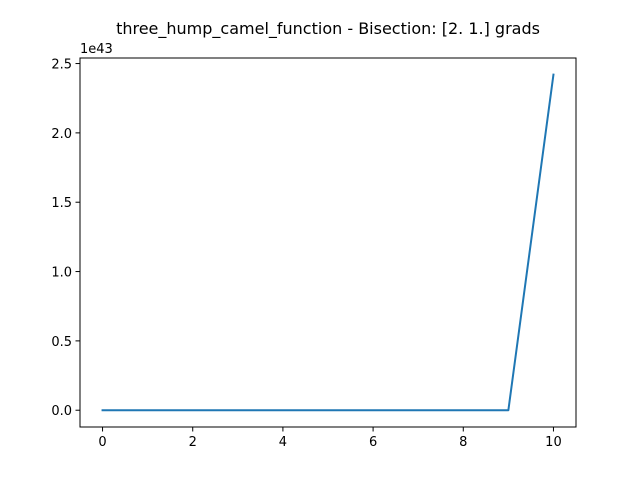  I want to click on x-tick-label: 0, so click(102, 442).